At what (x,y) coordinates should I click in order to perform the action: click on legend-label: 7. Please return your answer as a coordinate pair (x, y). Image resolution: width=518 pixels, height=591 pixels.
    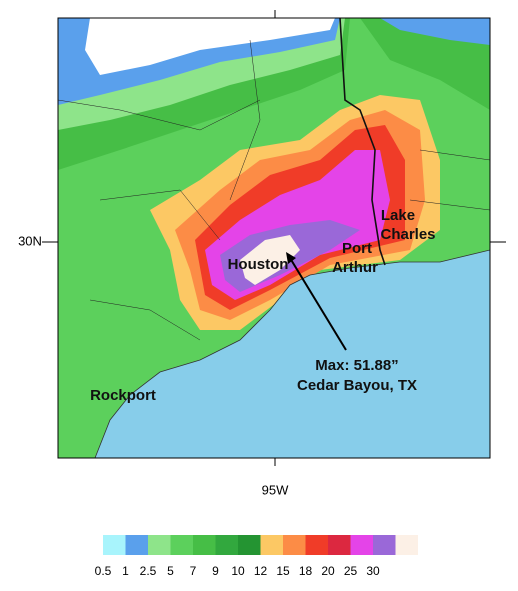
    Looking at the image, I should click on (193, 571).